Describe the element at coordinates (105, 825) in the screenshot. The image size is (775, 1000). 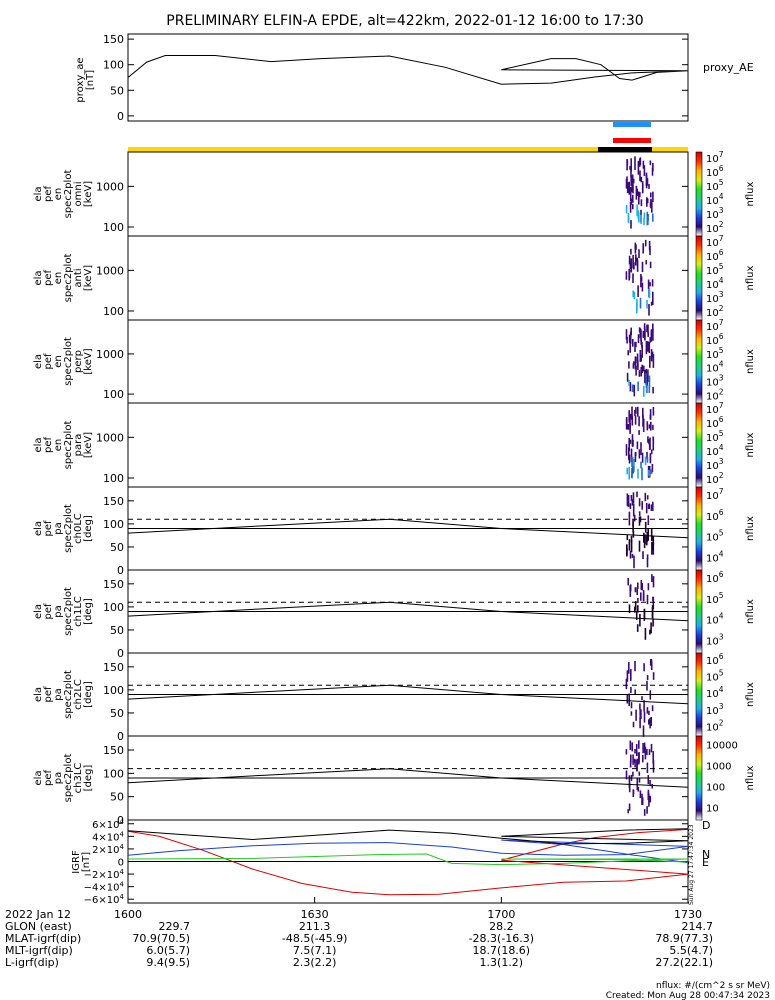
I see `tick-base: 6×10` at that location.